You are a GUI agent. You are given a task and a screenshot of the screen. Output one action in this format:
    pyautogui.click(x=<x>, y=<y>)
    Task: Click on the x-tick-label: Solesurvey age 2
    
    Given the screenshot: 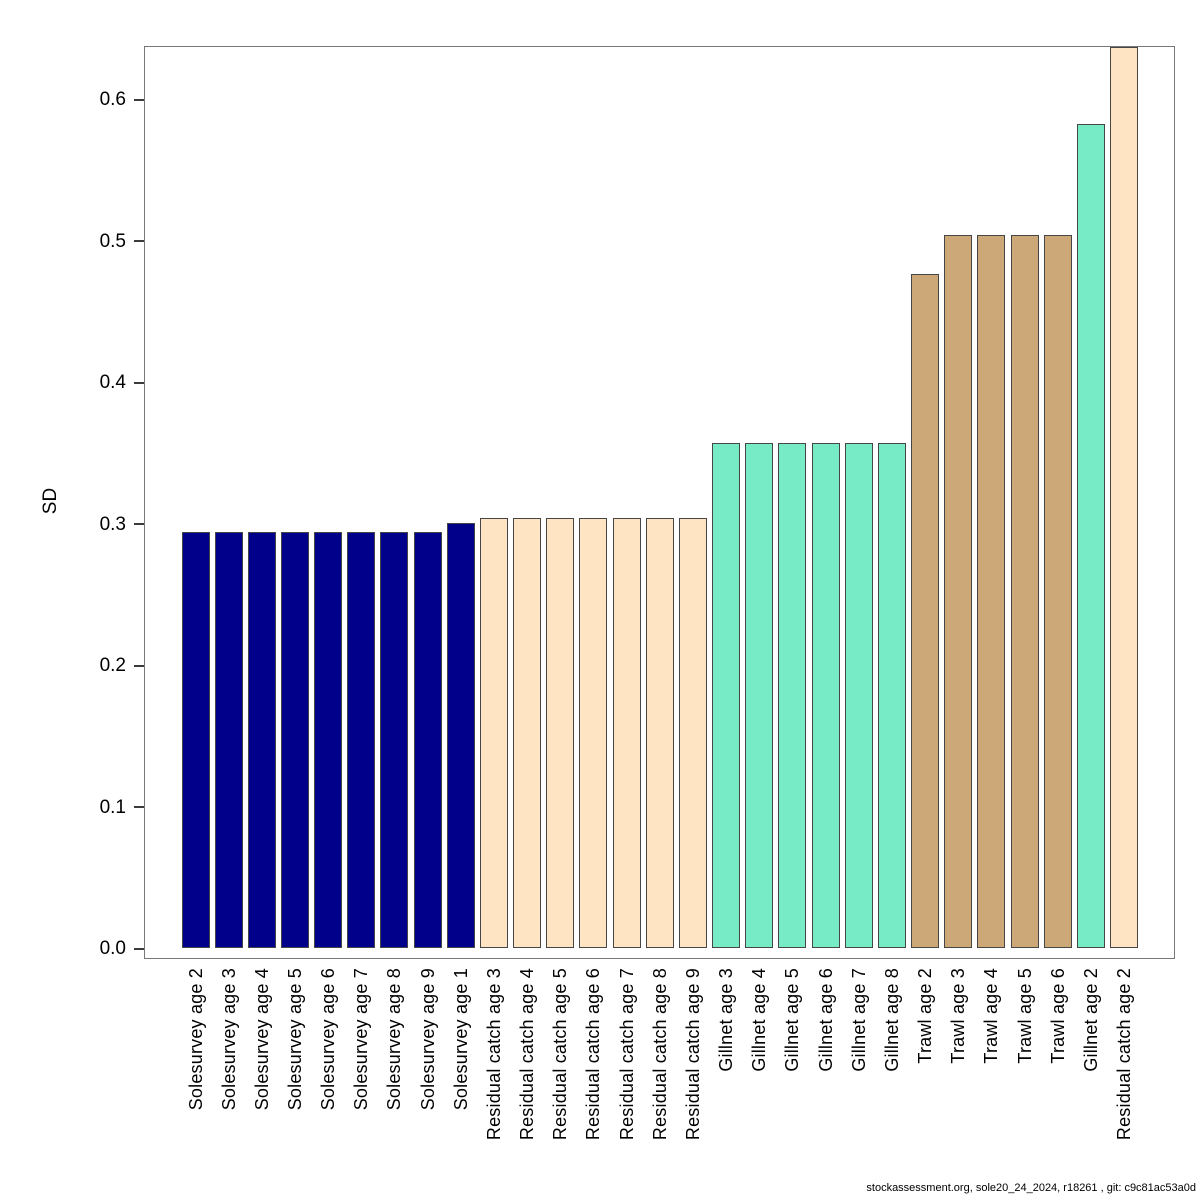 What is the action you would take?
    pyautogui.click(x=195, y=1039)
    